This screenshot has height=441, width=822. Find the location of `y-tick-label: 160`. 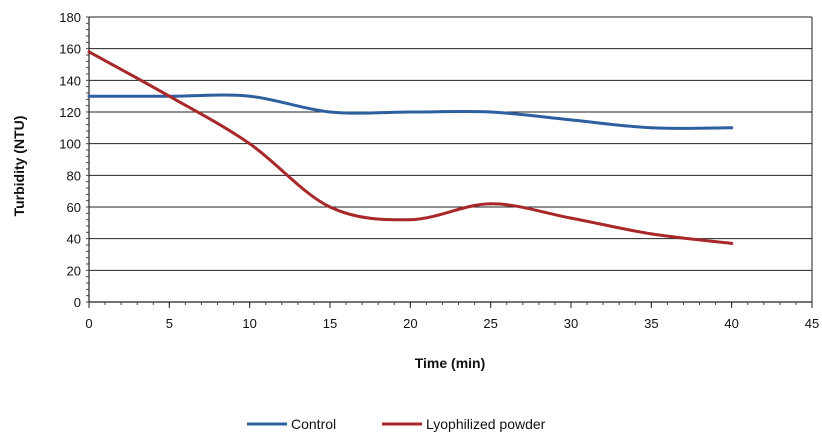

y-tick-label: 160 is located at coordinates (70, 49).